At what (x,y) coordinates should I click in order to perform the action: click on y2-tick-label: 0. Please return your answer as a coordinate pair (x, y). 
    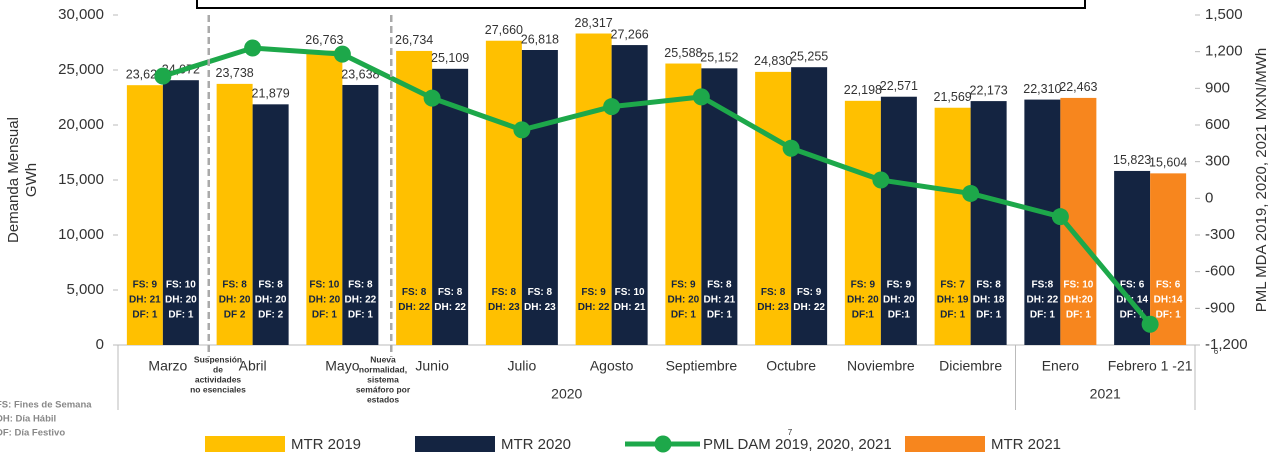
    Looking at the image, I should click on (1209, 197).